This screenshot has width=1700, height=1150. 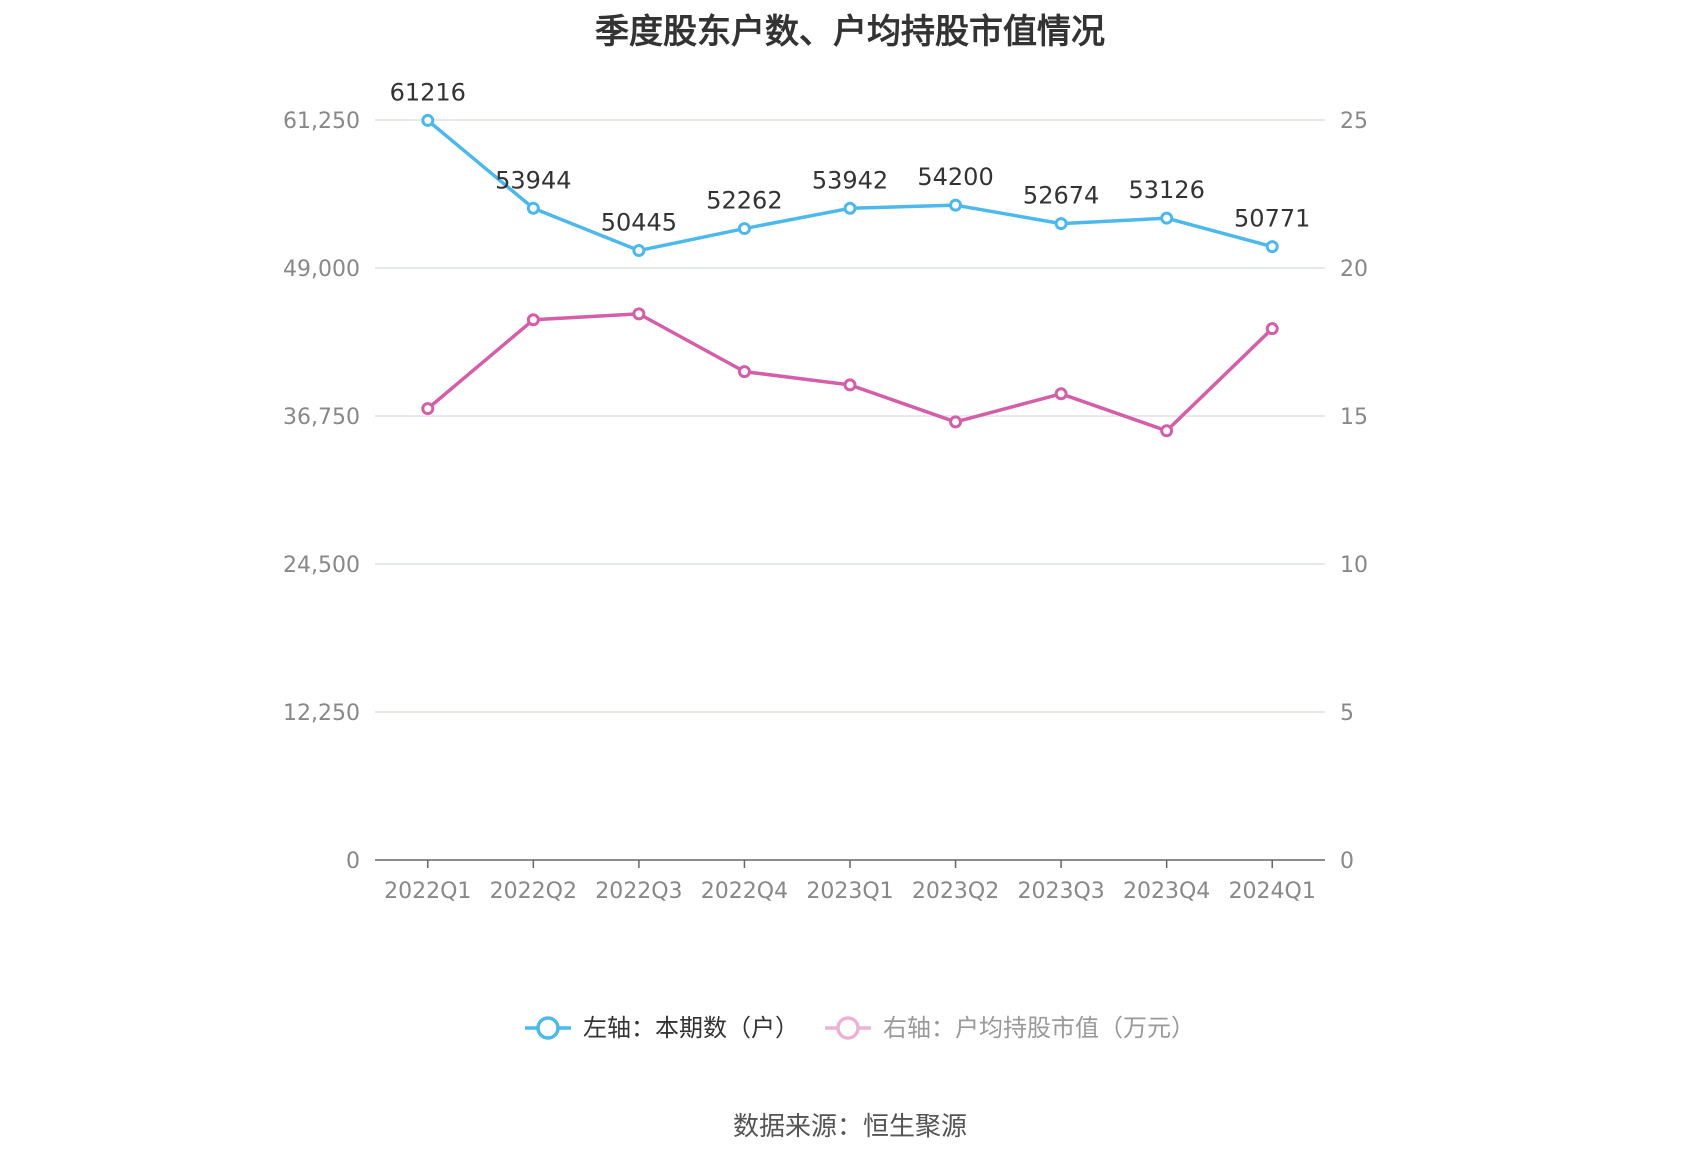 I want to click on x-axis-tick-label: 2023Q1, so click(x=849, y=891).